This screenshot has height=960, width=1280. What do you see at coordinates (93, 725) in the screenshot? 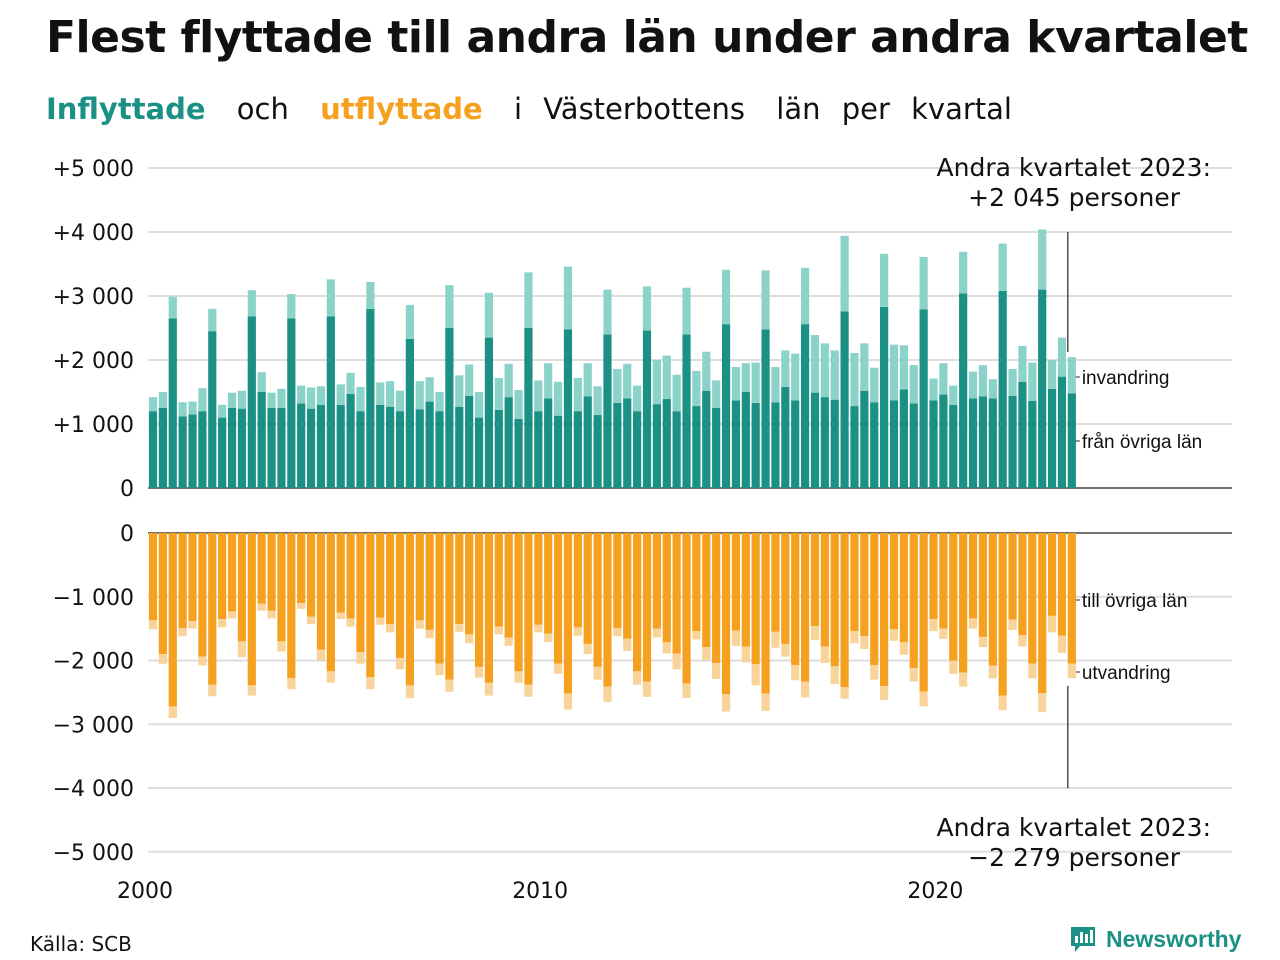
I see `y-tick-label: −3 000` at bounding box center [93, 725].